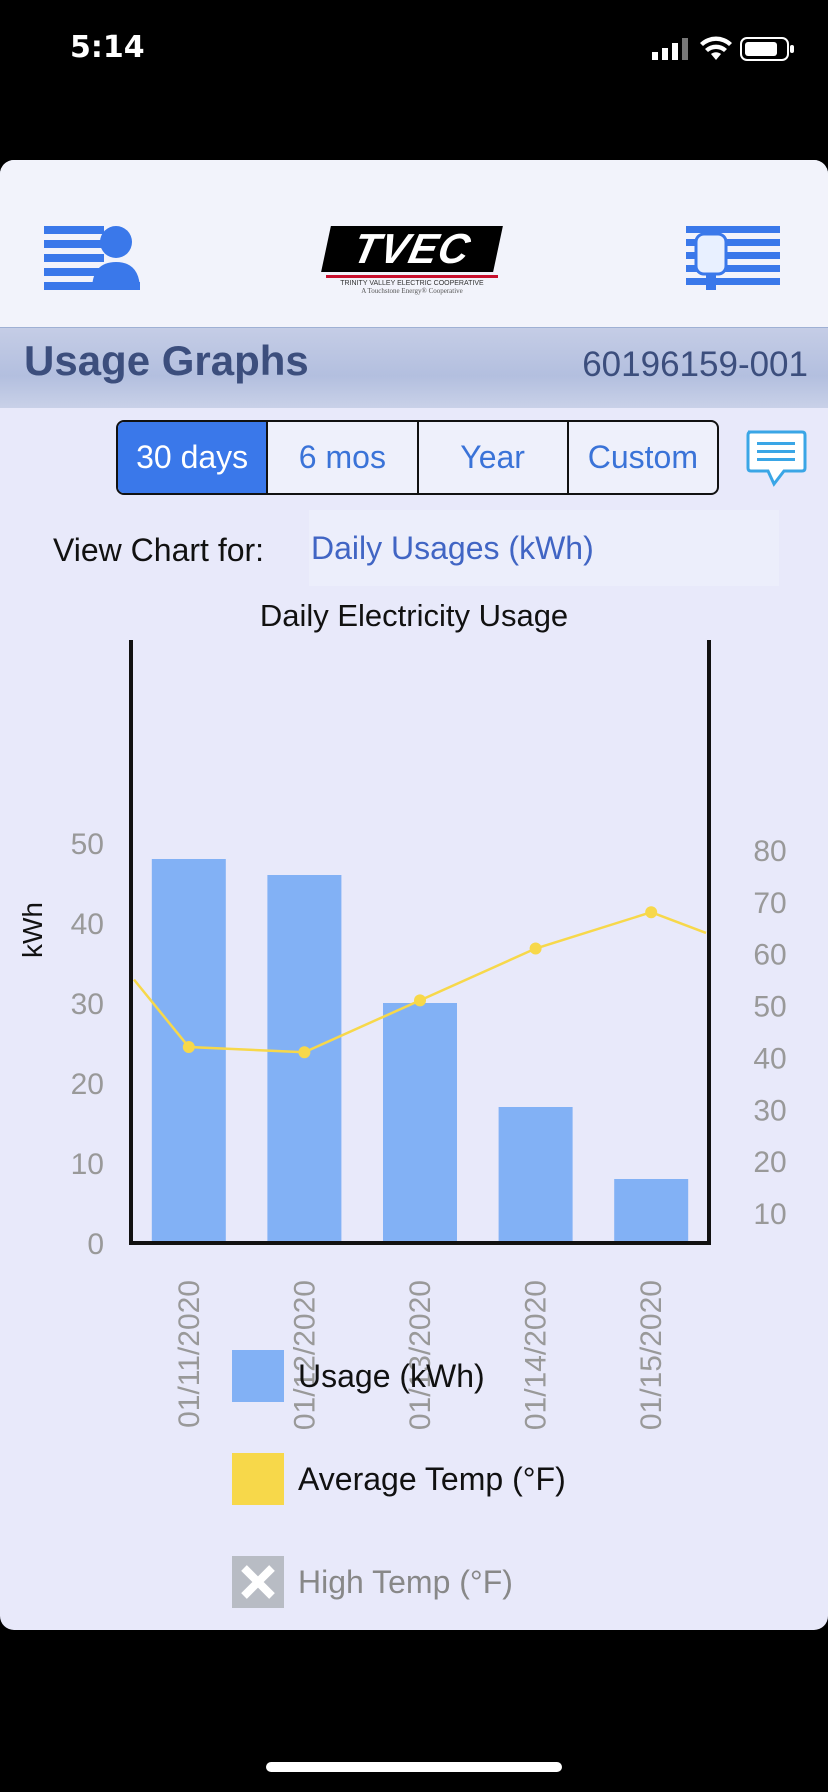  I want to click on y-tick-label: 10, so click(87, 1164).